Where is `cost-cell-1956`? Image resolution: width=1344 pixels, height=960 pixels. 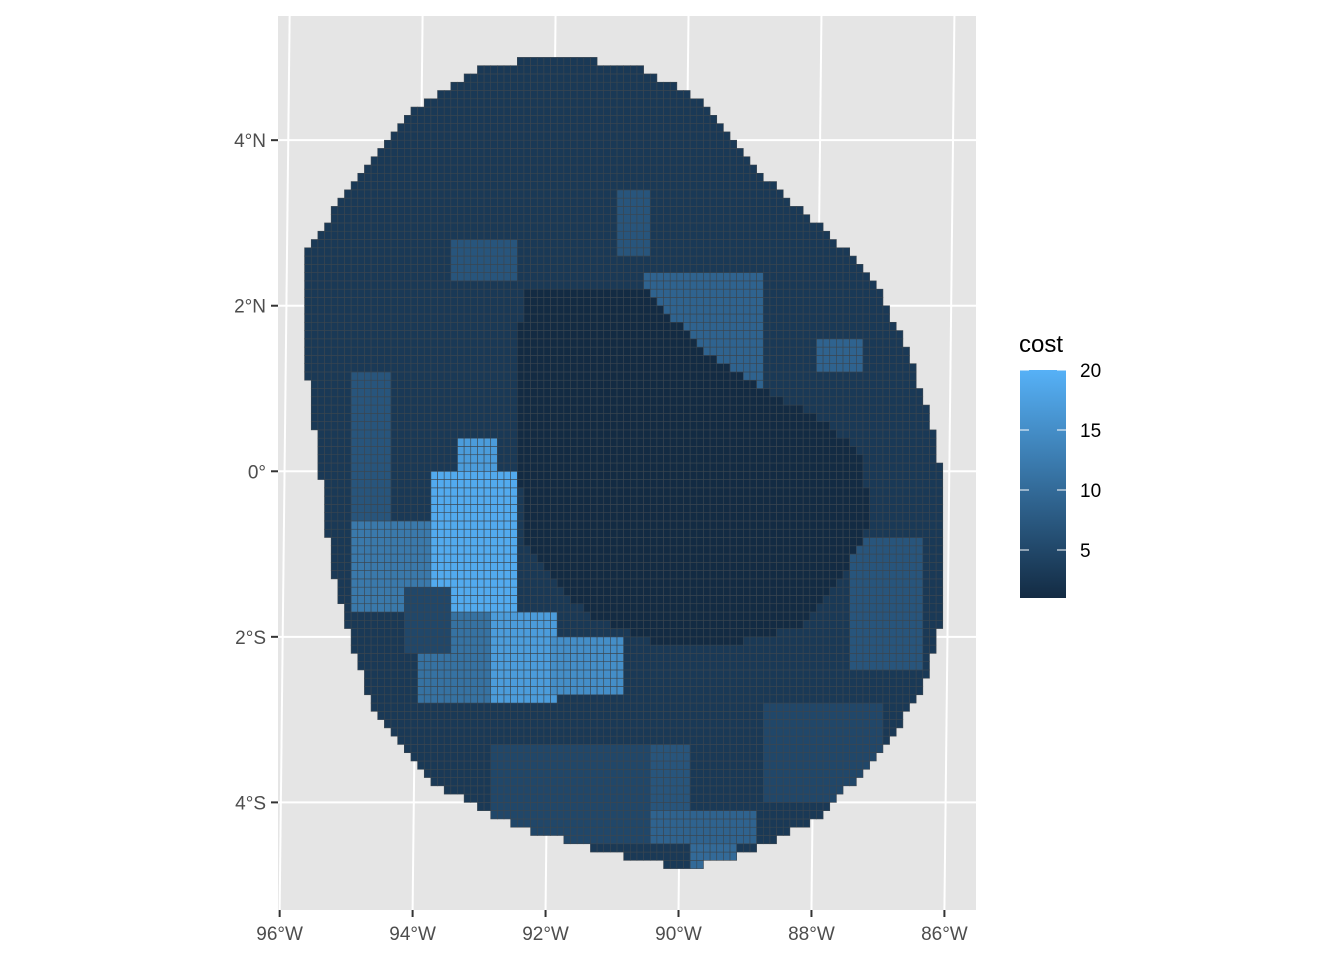
cost-cell-1956 is located at coordinates (494, 252).